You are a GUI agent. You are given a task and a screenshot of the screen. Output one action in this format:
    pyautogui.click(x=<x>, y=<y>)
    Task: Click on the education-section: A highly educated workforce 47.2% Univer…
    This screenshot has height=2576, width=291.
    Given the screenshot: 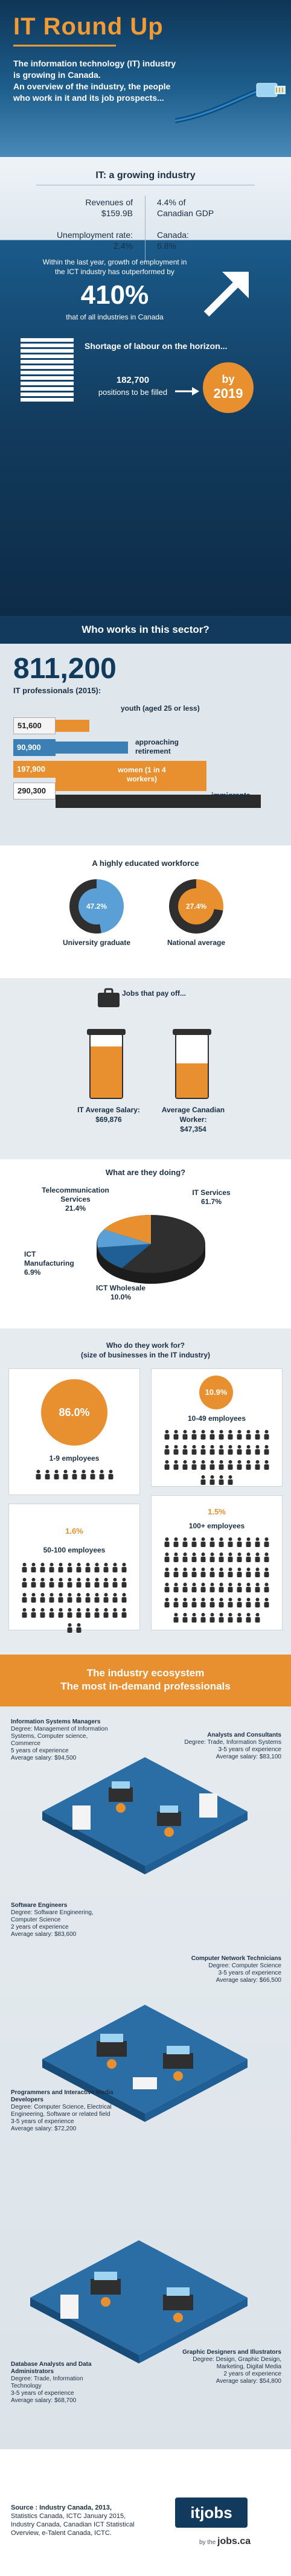 What is the action you would take?
    pyautogui.click(x=145, y=911)
    